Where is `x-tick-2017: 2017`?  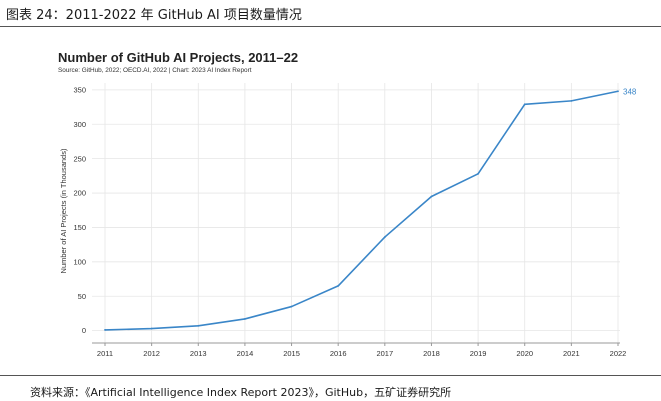
x-tick-2017: 2017 is located at coordinates (384, 353).